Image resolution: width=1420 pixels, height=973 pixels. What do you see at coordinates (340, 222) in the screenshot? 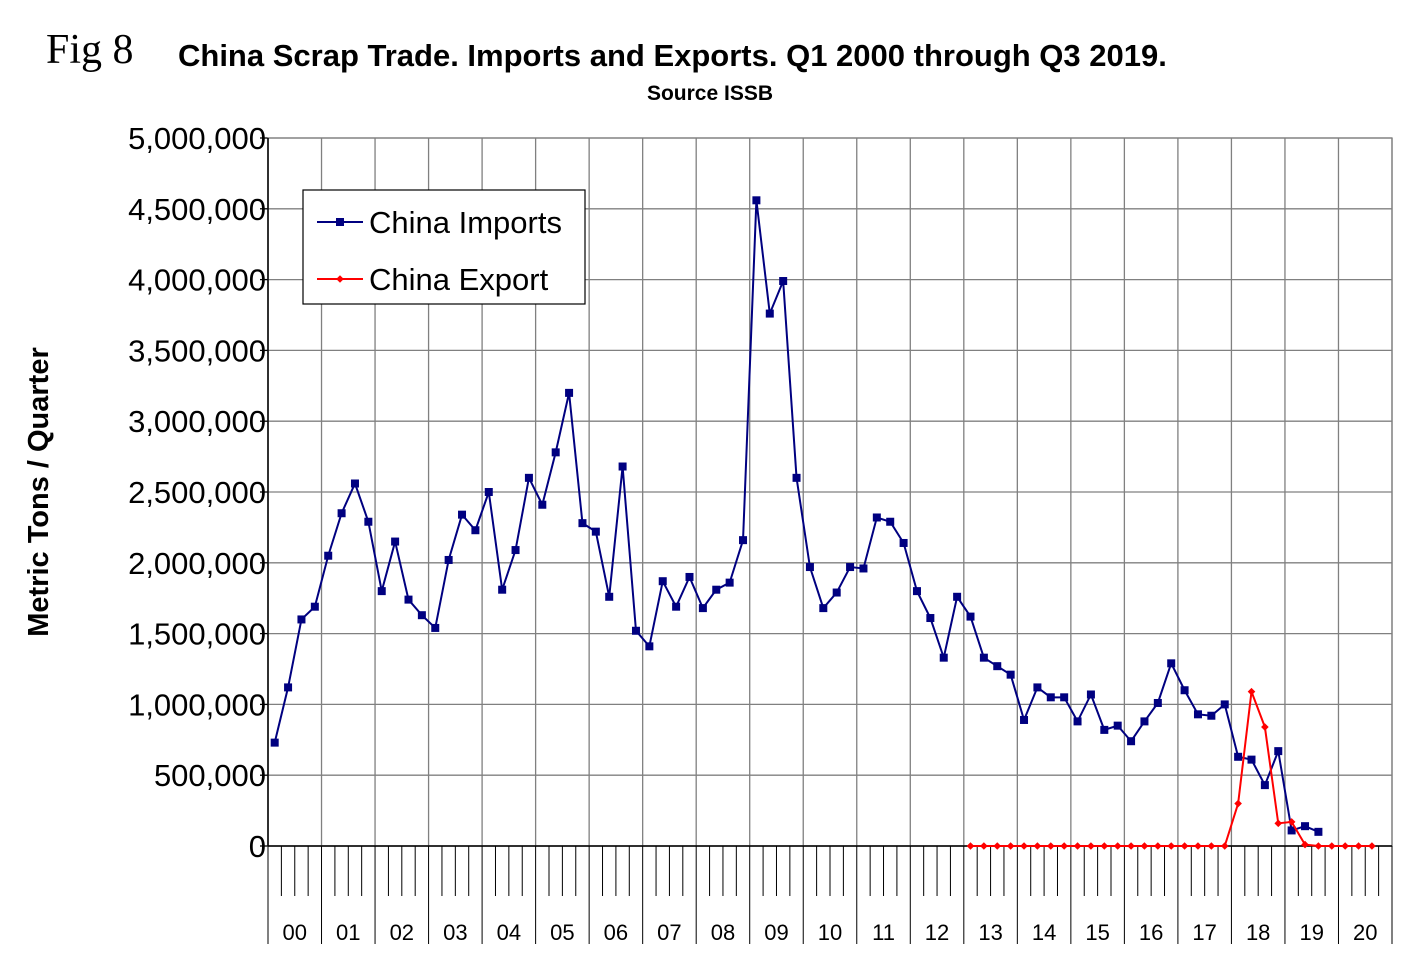
I see `legend-swatch-marker` at bounding box center [340, 222].